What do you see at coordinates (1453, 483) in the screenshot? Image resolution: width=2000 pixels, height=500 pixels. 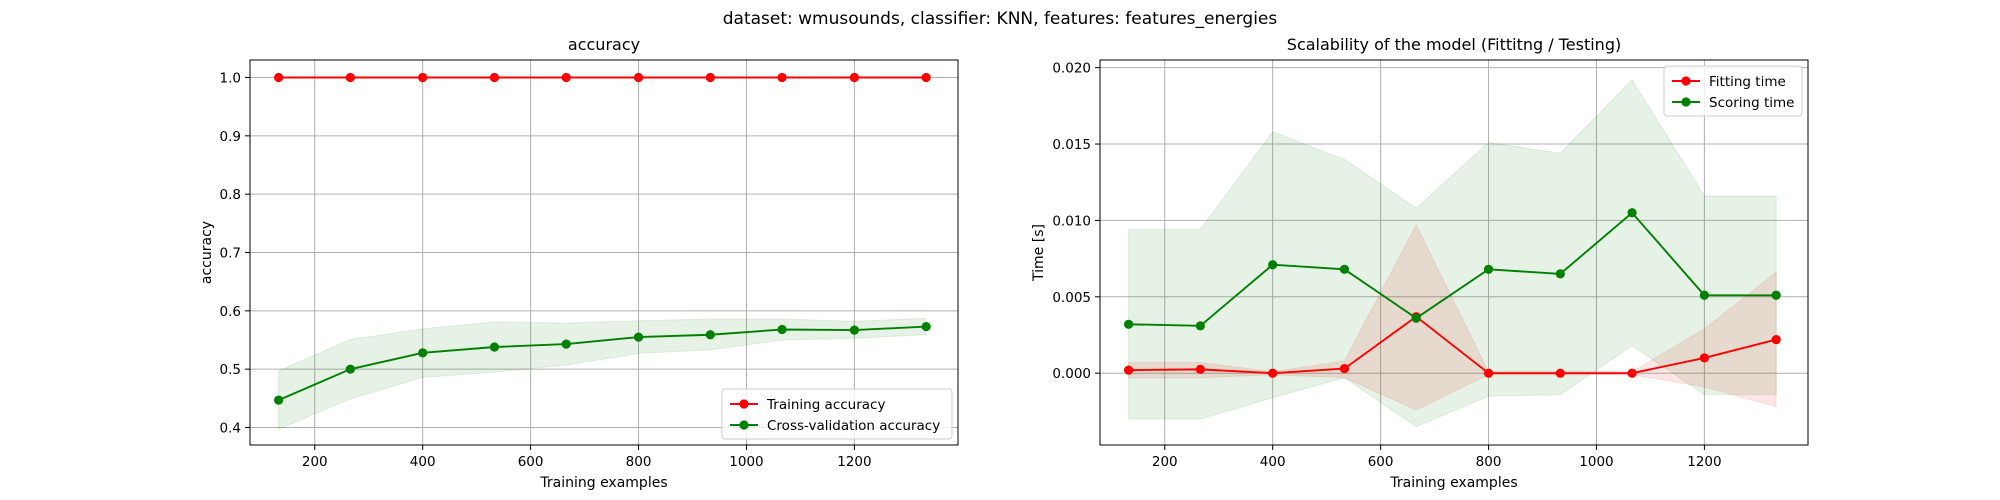 I see `chart2-xlabel: Training examples` at bounding box center [1453, 483].